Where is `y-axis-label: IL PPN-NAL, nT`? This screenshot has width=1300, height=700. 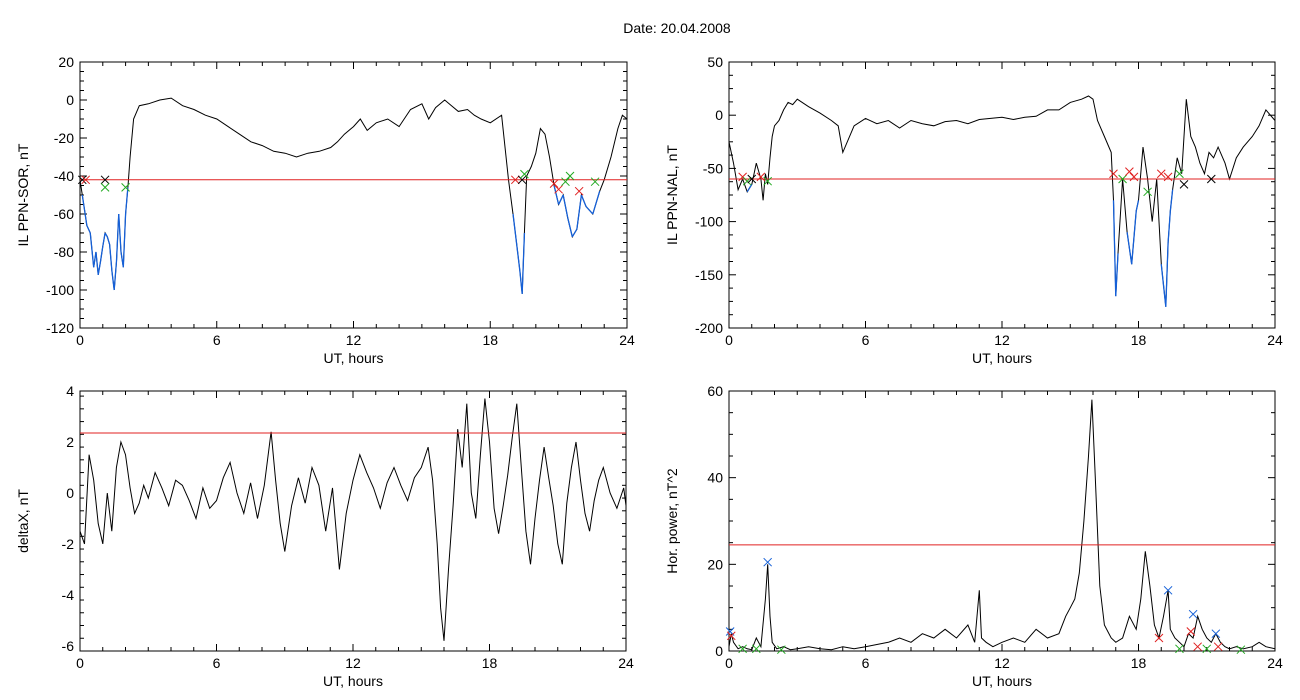
y-axis-label: IL PPN-NAL, nT is located at coordinates (672, 195).